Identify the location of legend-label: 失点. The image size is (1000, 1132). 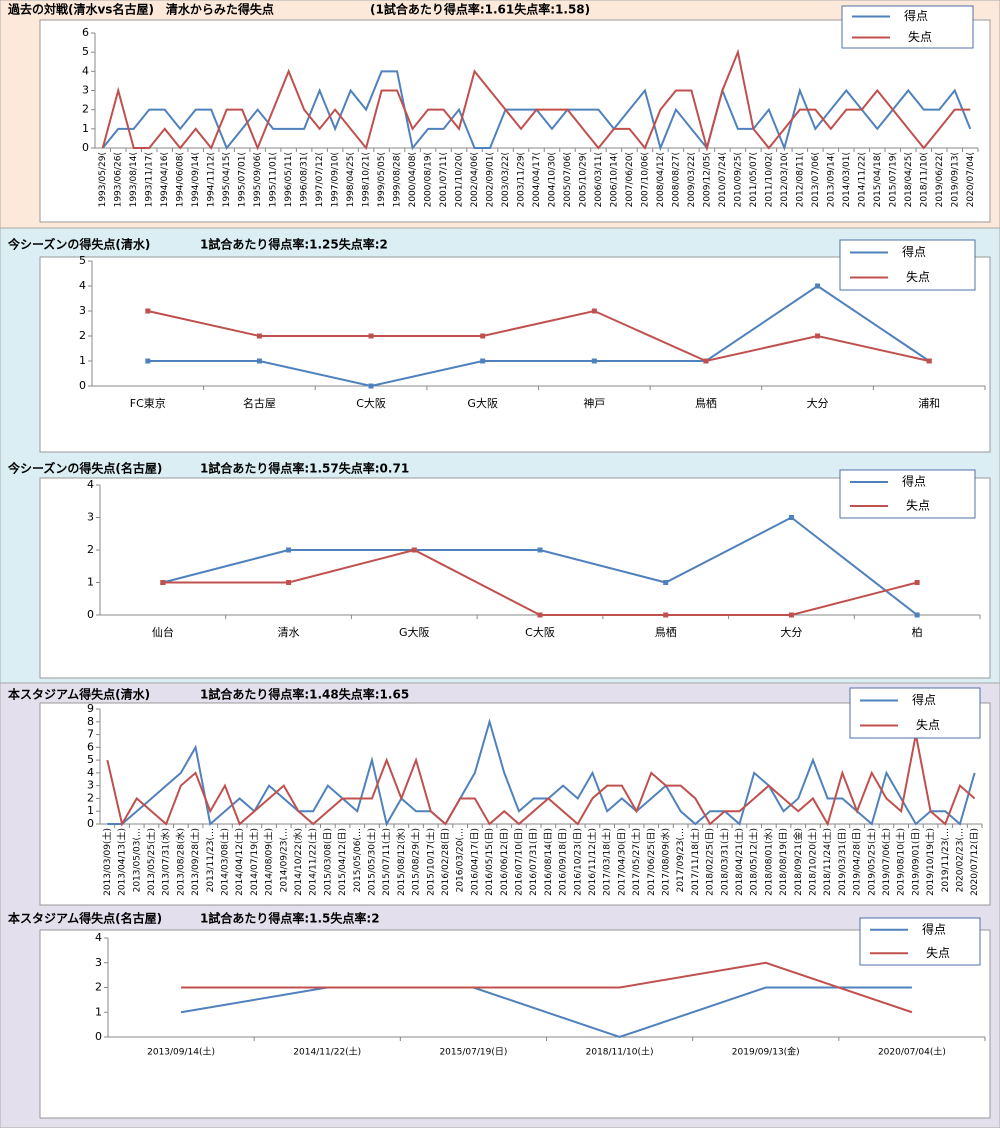
(920, 36).